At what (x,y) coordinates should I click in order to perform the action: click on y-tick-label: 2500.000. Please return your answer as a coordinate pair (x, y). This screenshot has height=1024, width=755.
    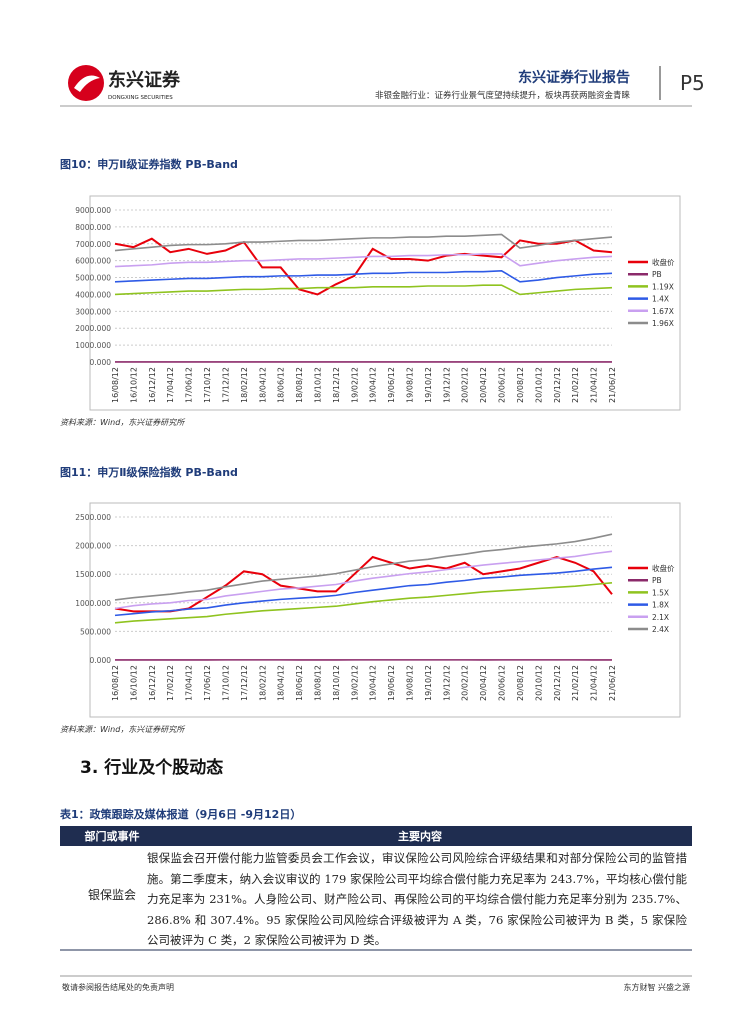
    Looking at the image, I should click on (93, 517).